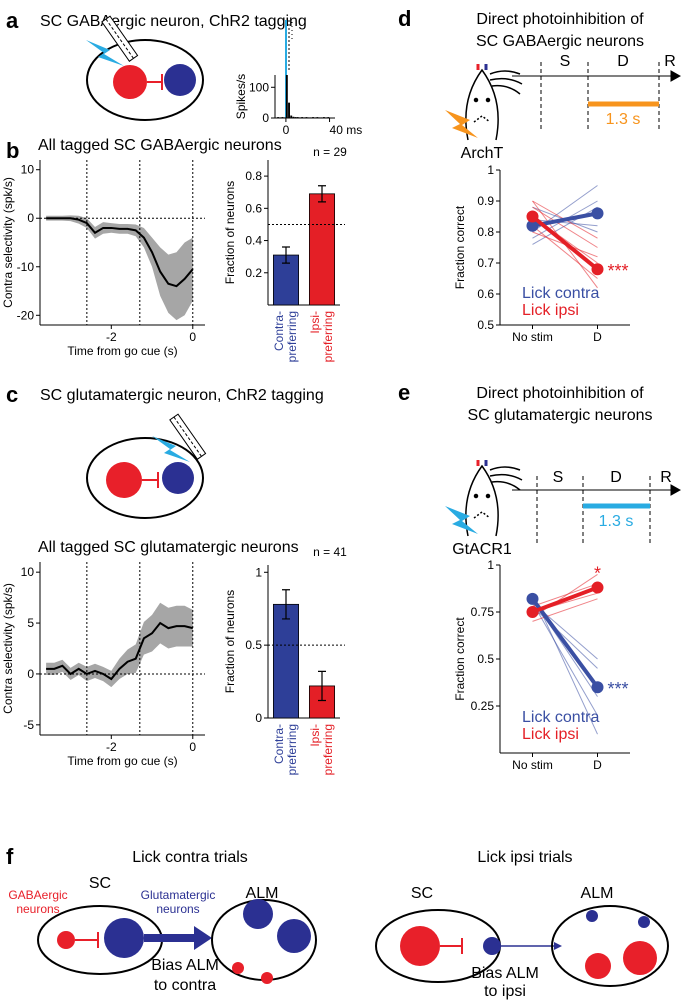 Image resolution: width=685 pixels, height=1001 pixels. Describe the element at coordinates (560, 293) in the screenshot. I see `legend-label: Lick contra` at that location.